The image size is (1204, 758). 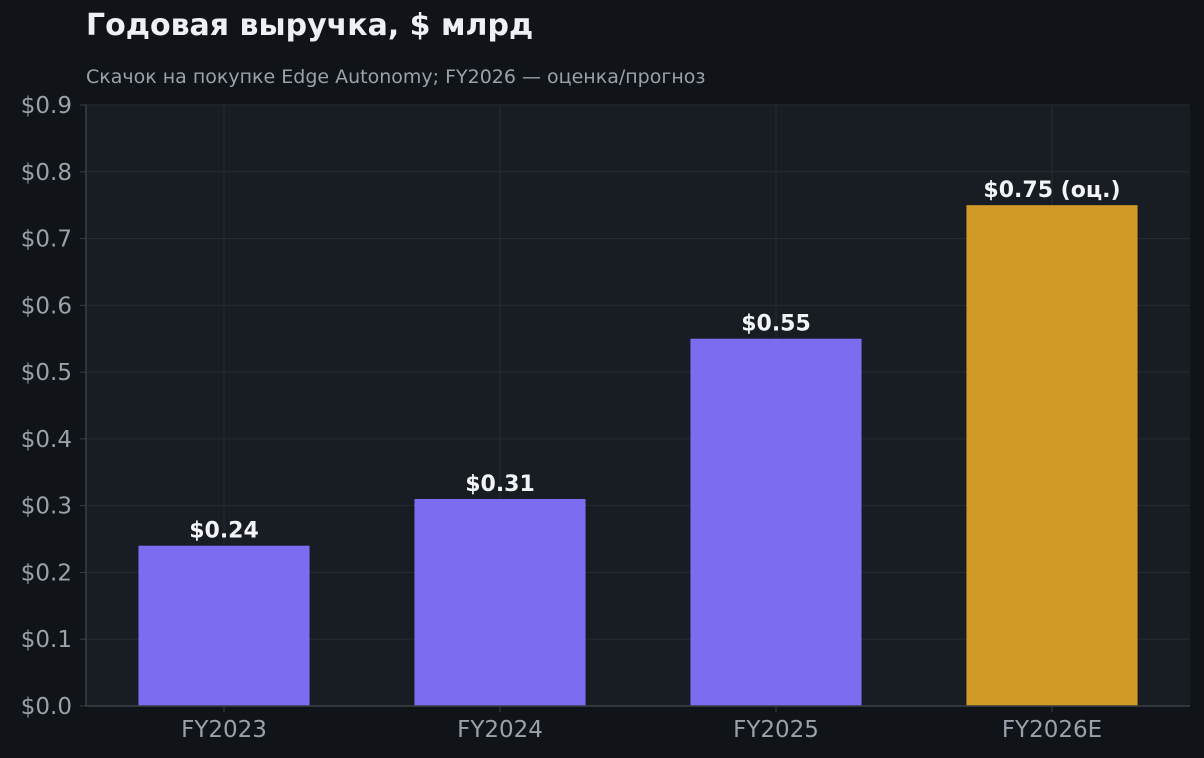 I want to click on data-label-fy2026e: $0.75 (оц.), so click(x=1051, y=190).